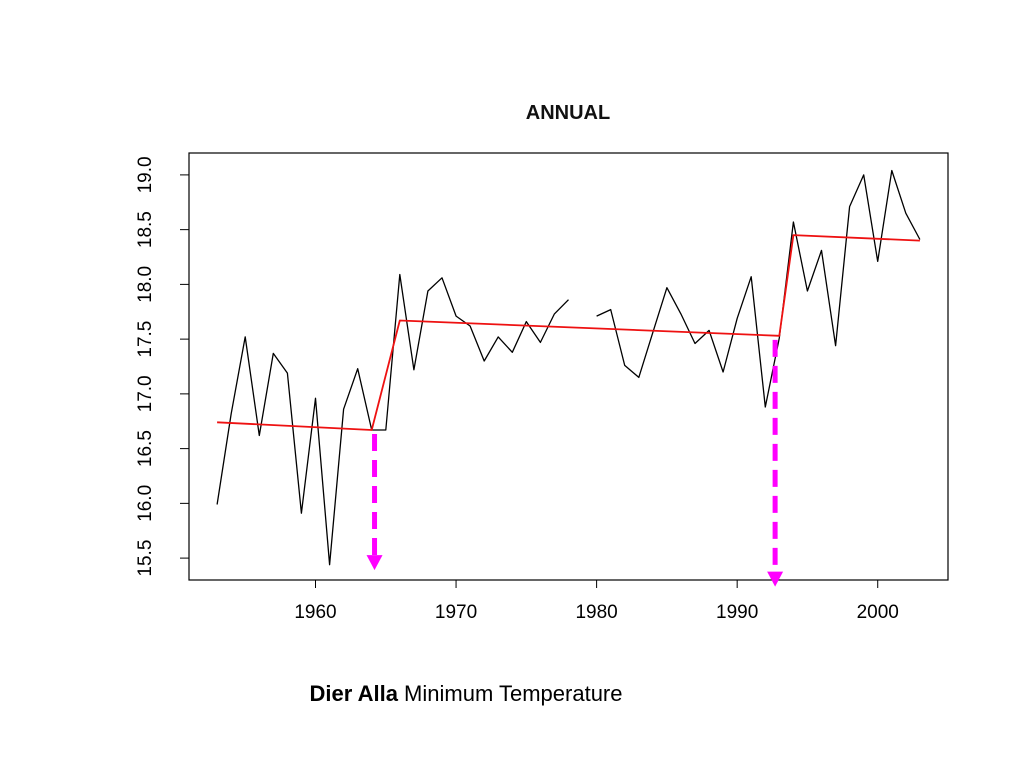  I want to click on y-tick-label: 17.5, so click(145, 339).